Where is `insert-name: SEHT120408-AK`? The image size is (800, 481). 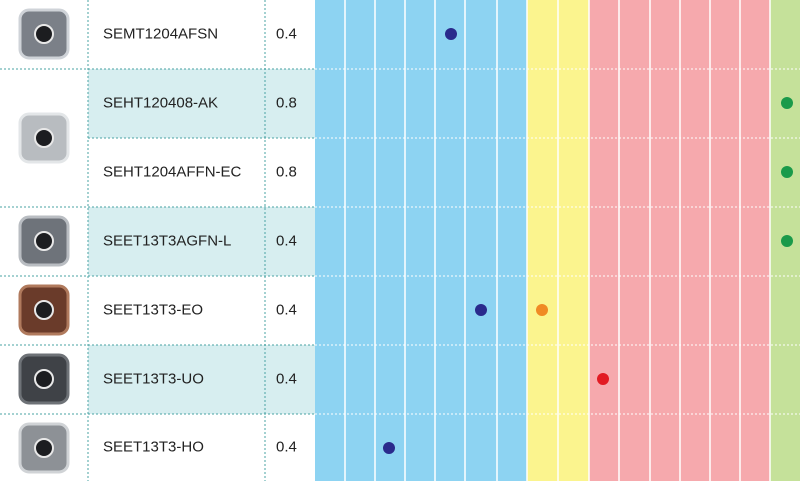
insert-name: SEHT120408-AK is located at coordinates (160, 102).